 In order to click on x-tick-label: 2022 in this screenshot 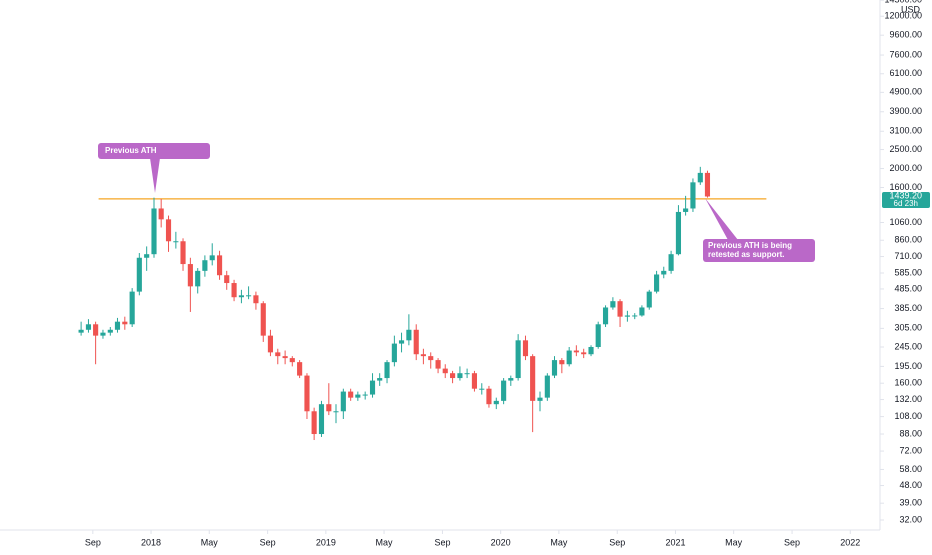, I will do `click(850, 542)`.